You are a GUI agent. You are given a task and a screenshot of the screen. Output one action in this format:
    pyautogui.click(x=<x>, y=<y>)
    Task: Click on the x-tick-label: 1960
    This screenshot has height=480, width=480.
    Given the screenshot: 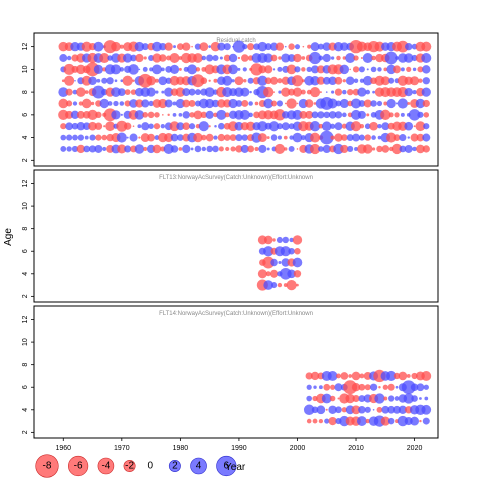 What is the action you would take?
    pyautogui.click(x=63, y=448)
    